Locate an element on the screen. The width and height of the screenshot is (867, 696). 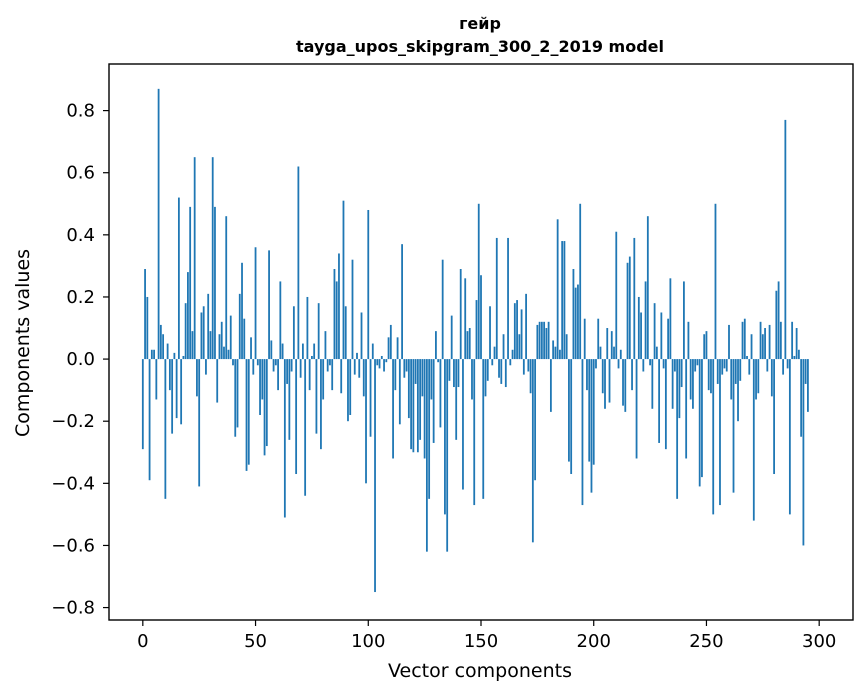
x-tick-label: 300 is located at coordinates (819, 641).